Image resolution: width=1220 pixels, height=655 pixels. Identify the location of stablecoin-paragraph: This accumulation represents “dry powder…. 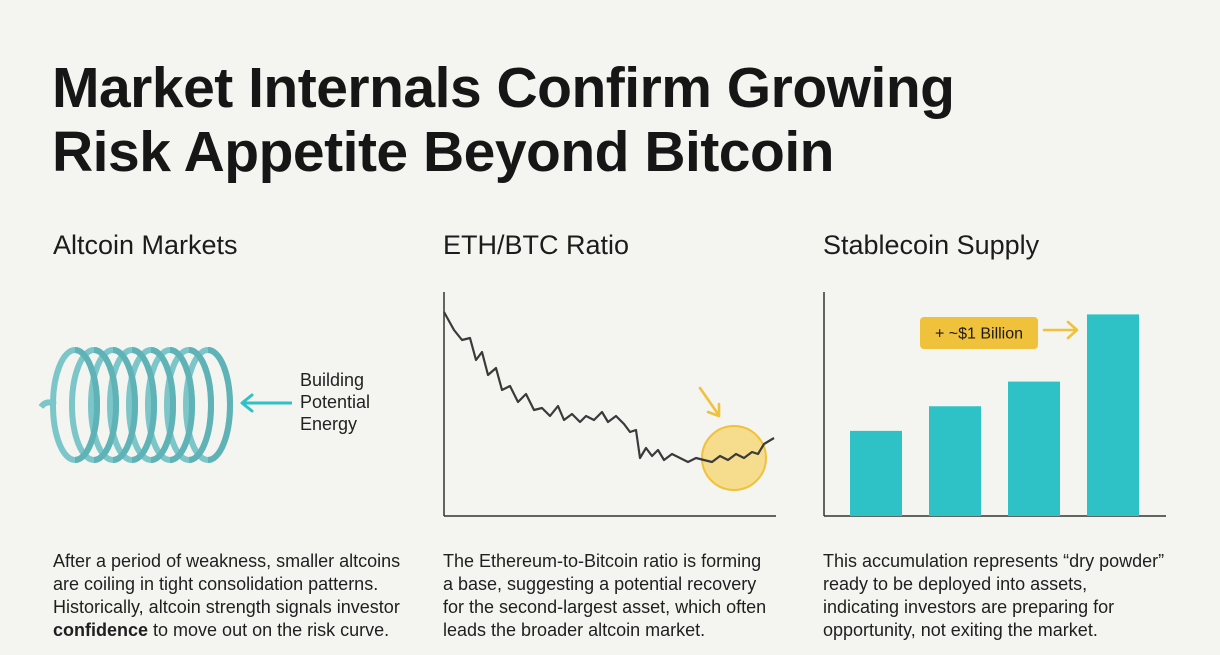
(993, 596).